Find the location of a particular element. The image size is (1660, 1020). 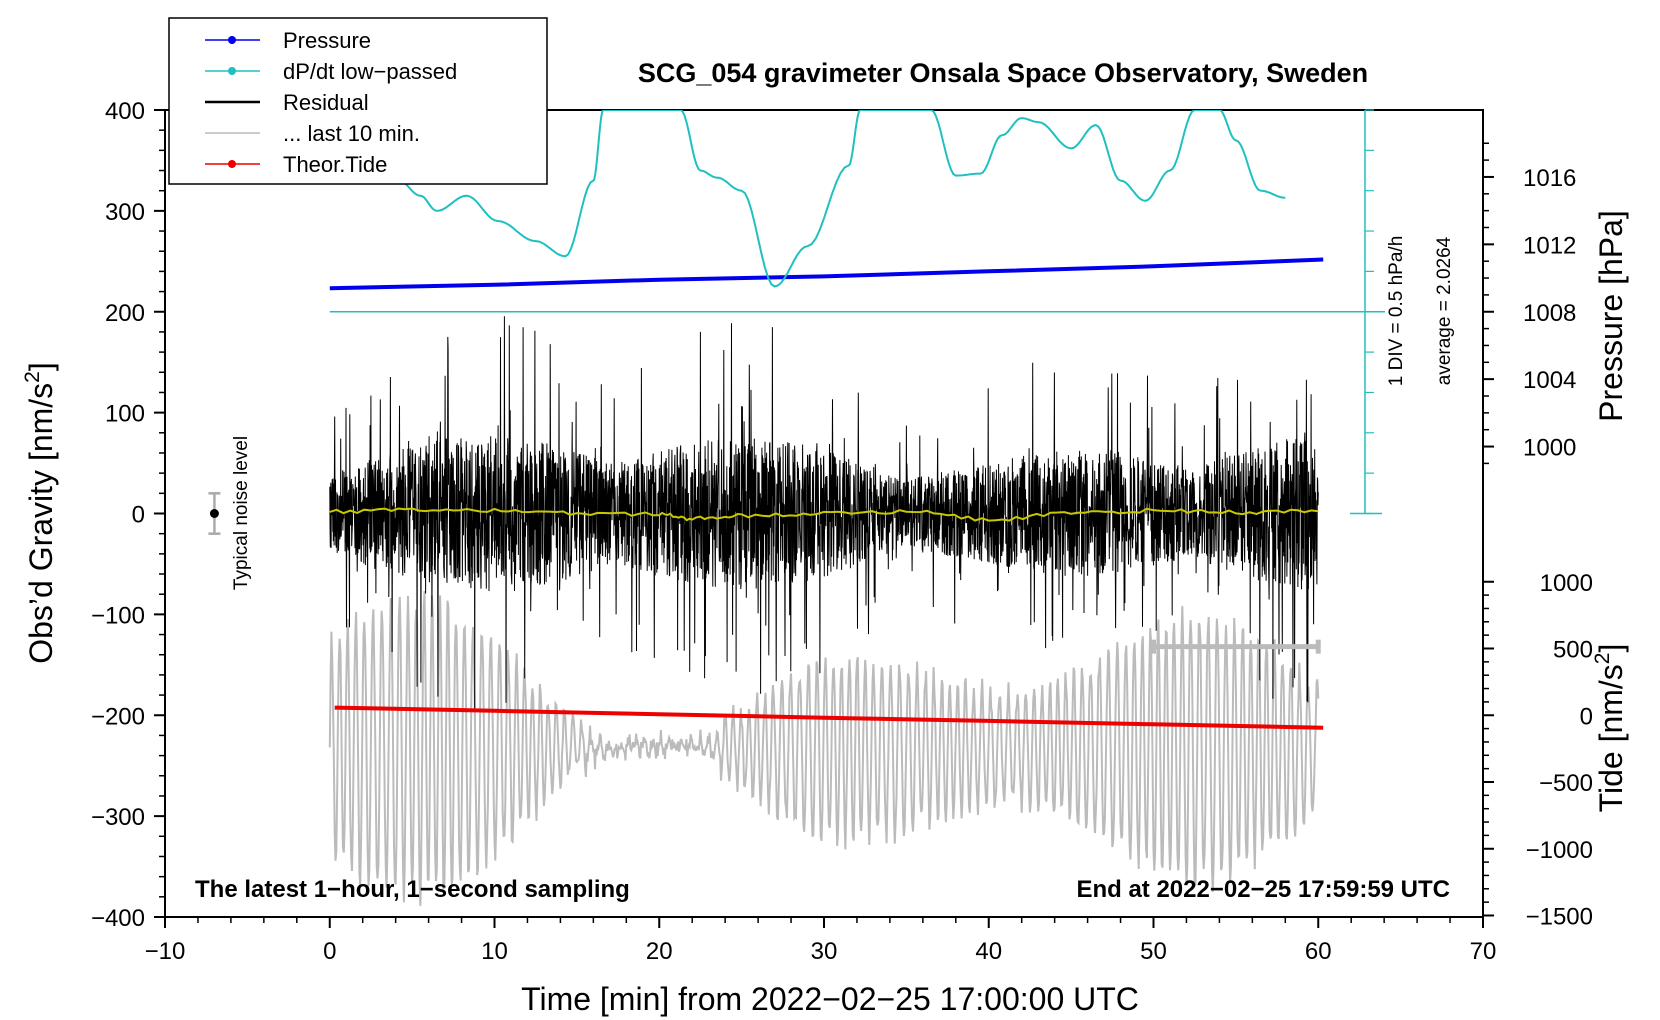

dpdt-line is located at coordinates (842, 199).